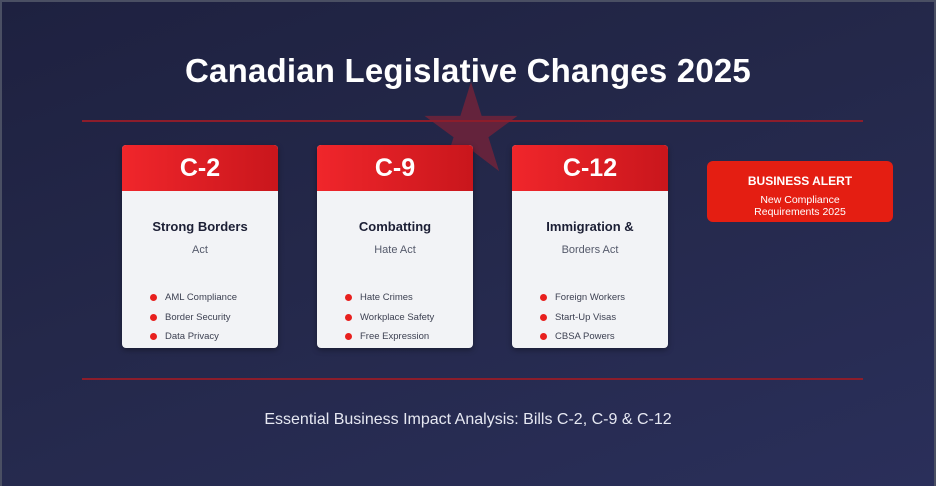 This screenshot has width=936, height=486. I want to click on topic-label: Data Privacy, so click(192, 336).